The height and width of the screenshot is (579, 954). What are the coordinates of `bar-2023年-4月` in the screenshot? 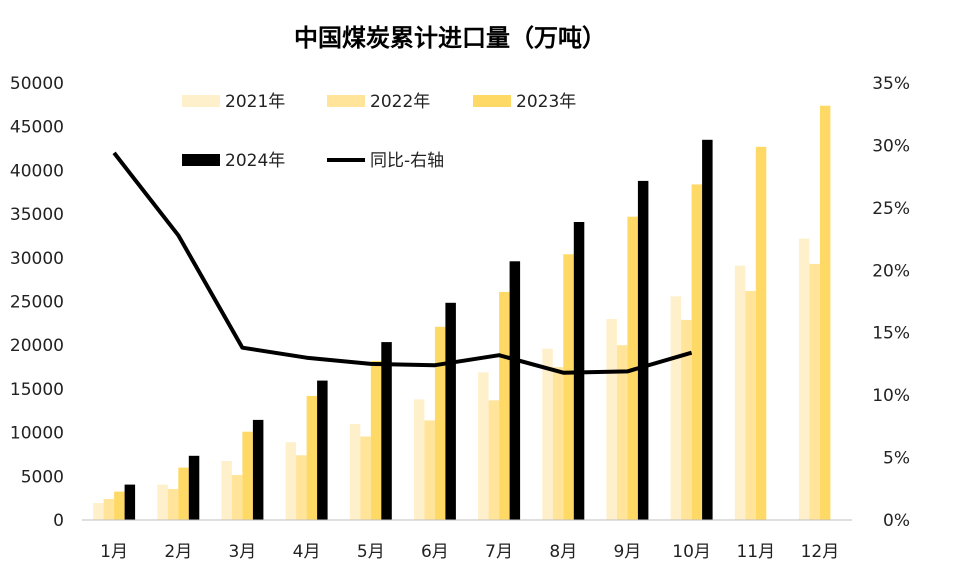 It's located at (312, 457).